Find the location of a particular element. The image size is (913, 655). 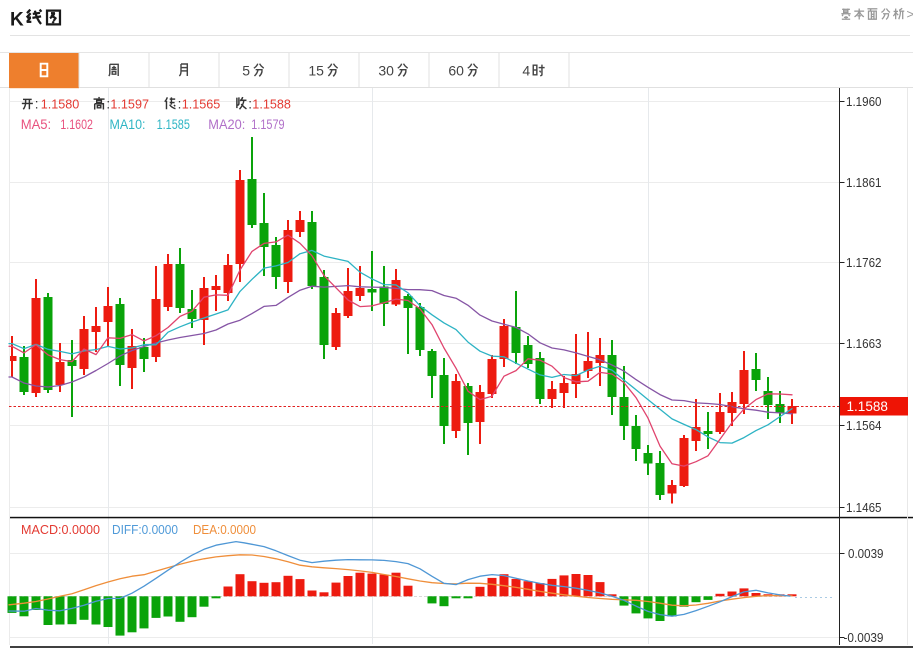

svg-text: 1.1762 is located at coordinates (864, 263).